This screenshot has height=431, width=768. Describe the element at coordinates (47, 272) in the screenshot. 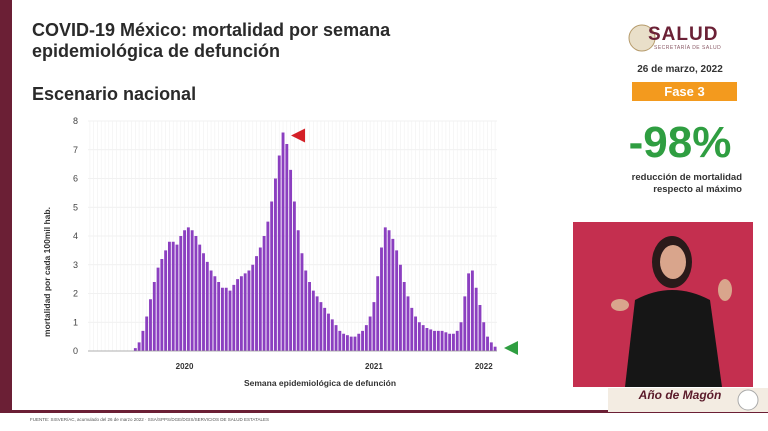

I see `y-axis-label: mortalidad por cada 100mil hab.` at that location.